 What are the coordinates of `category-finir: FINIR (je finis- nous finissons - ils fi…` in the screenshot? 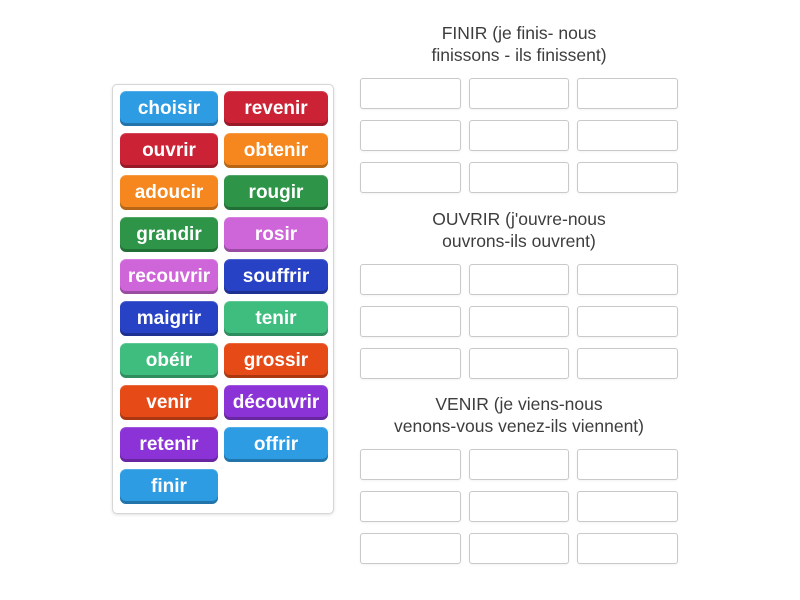 It's located at (519, 107).